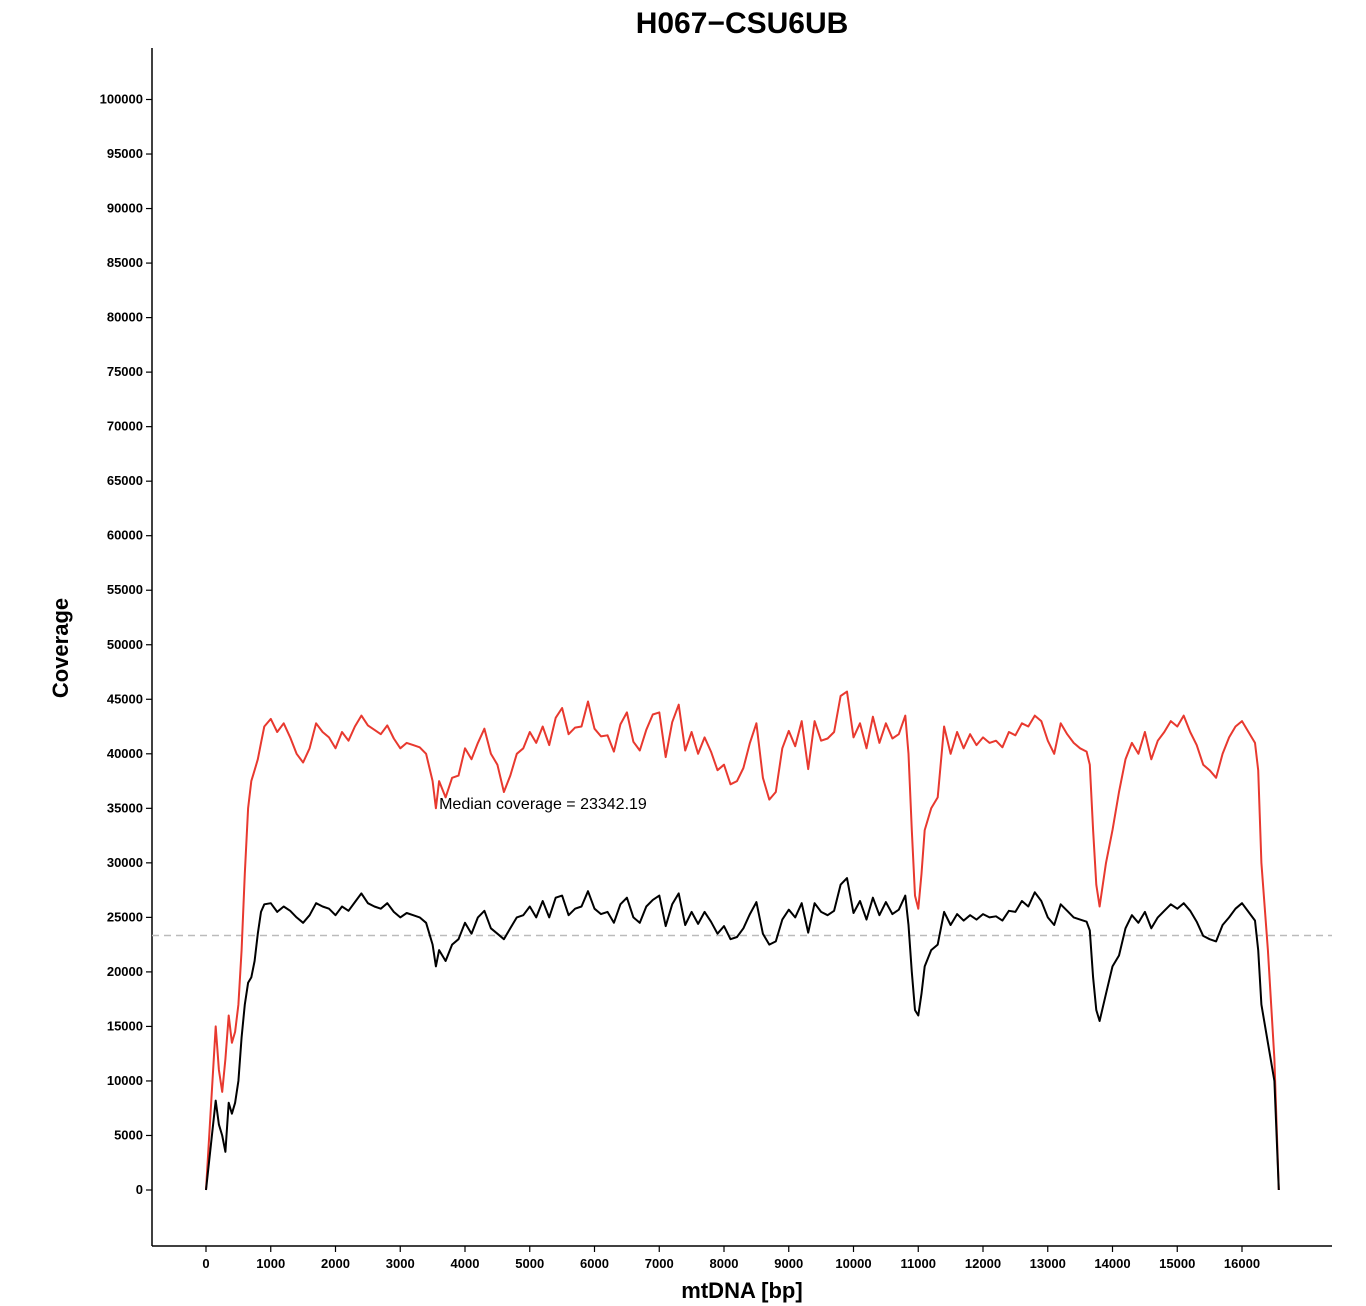  Describe the element at coordinates (125, 262) in the screenshot. I see `y-tick-label: 85000` at that location.